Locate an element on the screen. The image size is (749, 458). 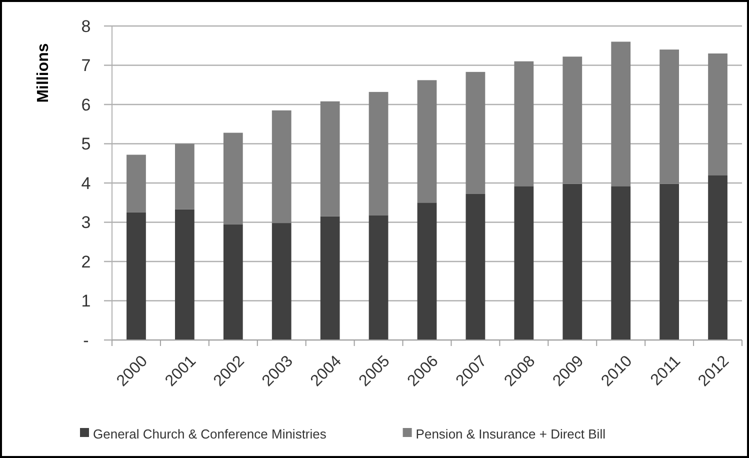
y-tick-label: - is located at coordinates (86, 340).